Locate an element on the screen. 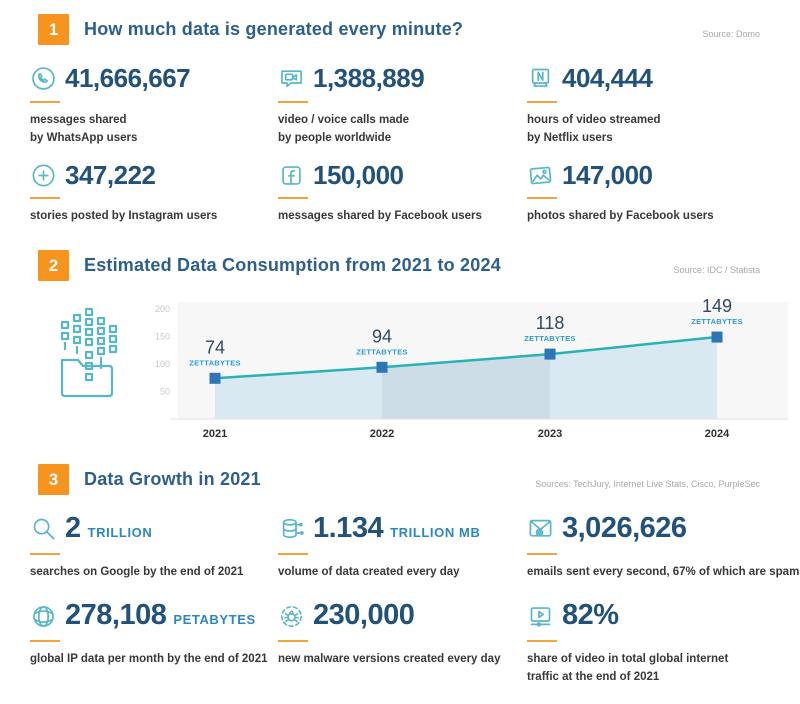  section-1-badge: 1 is located at coordinates (53, 29).